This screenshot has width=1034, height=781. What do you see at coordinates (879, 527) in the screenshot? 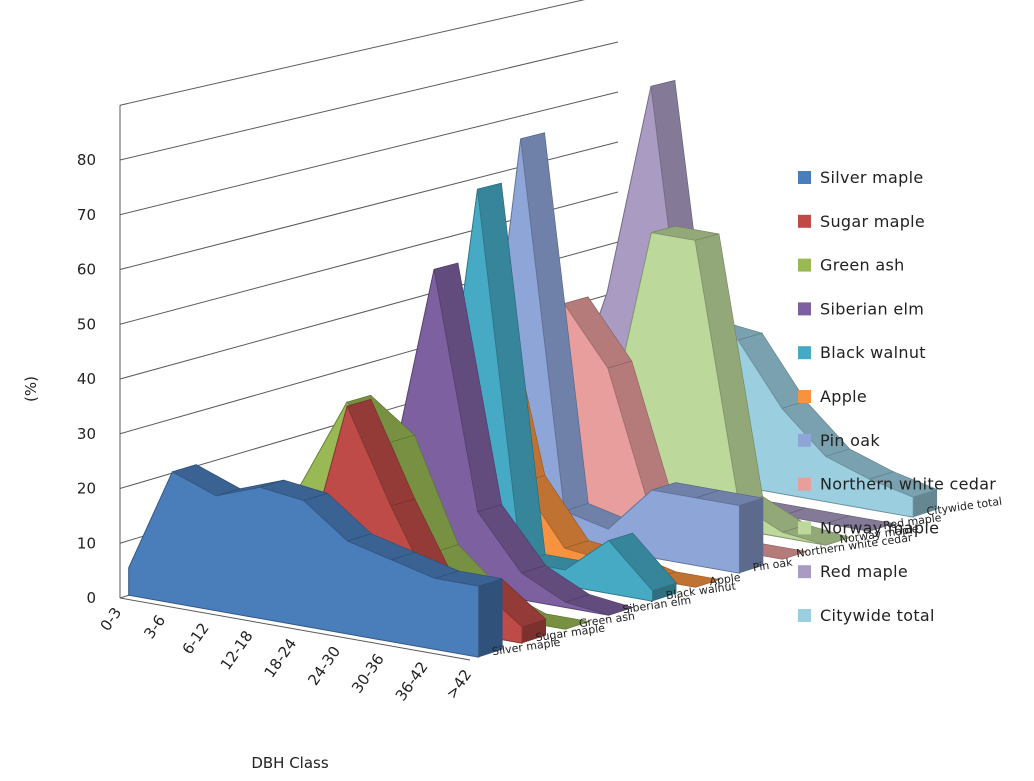
I see `legend-label: Norway maple` at bounding box center [879, 527].